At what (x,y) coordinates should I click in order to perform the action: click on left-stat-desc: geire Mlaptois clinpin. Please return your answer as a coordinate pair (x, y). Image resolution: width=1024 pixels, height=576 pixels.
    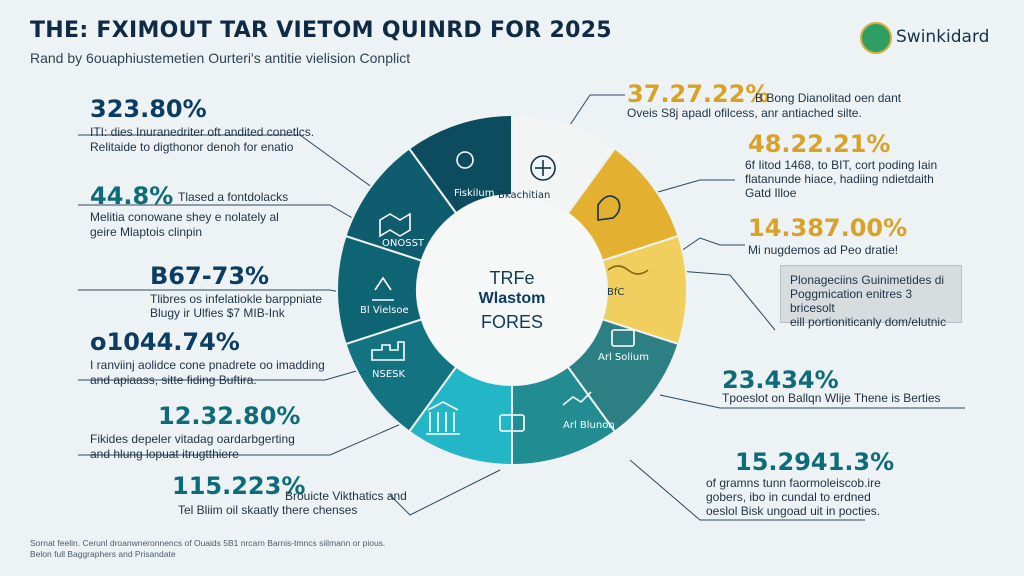
    Looking at the image, I should click on (146, 232).